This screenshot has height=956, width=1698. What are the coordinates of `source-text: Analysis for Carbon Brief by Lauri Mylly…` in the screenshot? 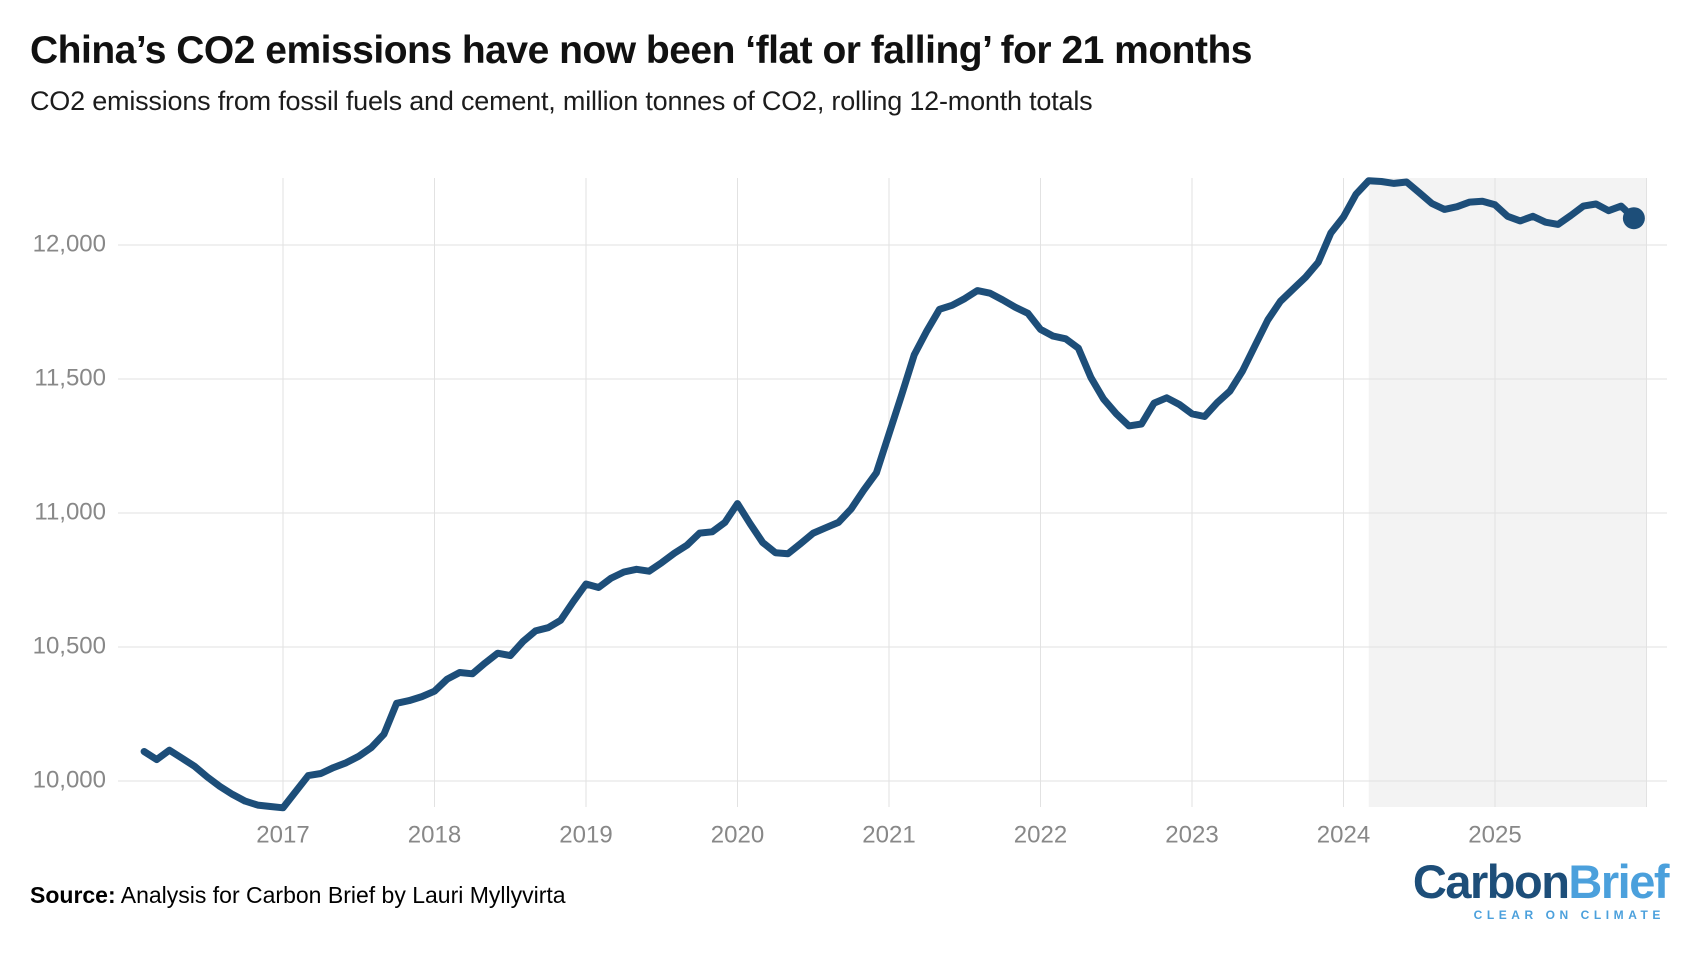 It's located at (340, 895).